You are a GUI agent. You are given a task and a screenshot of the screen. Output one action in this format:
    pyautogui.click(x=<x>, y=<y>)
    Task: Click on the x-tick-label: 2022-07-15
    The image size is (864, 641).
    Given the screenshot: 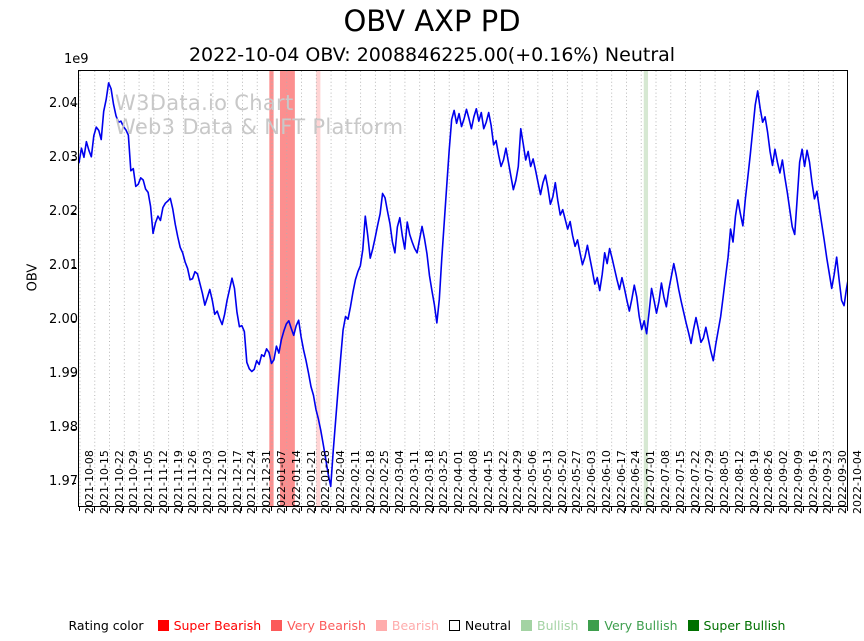 What is the action you would take?
    pyautogui.click(x=680, y=482)
    